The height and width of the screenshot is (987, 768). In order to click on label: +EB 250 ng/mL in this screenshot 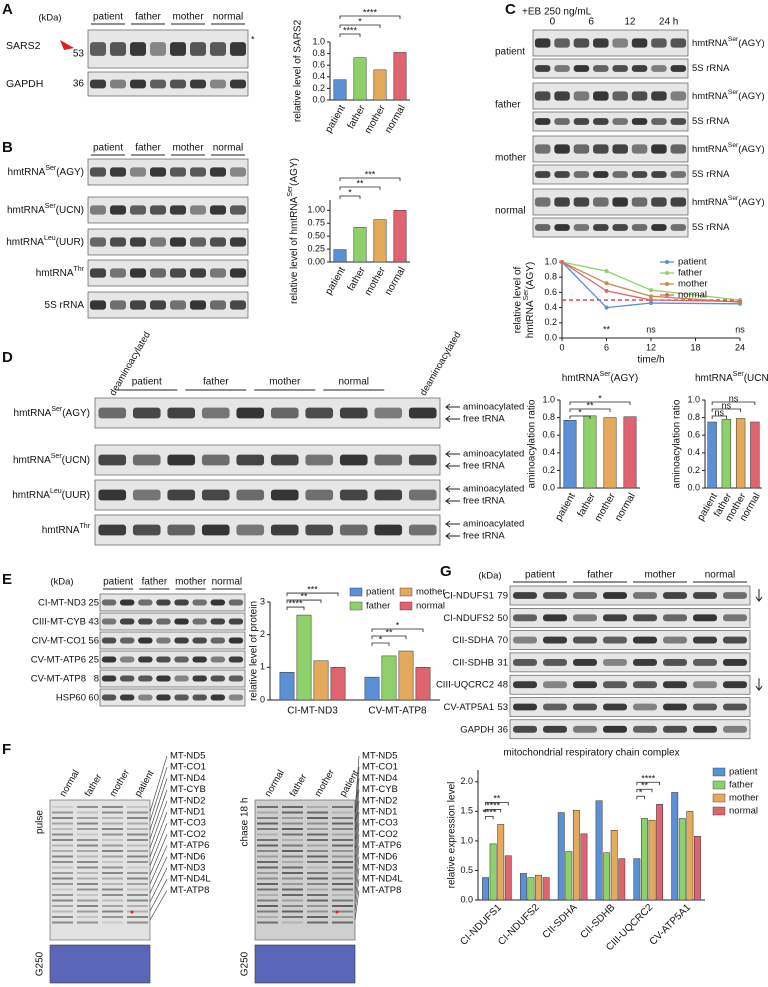, I will do `click(557, 12)`.